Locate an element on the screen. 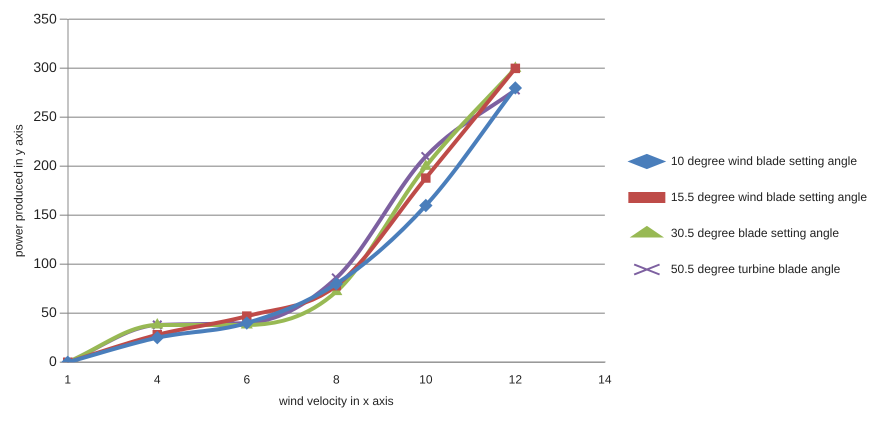  y-tick-label: 50 is located at coordinates (49, 312).